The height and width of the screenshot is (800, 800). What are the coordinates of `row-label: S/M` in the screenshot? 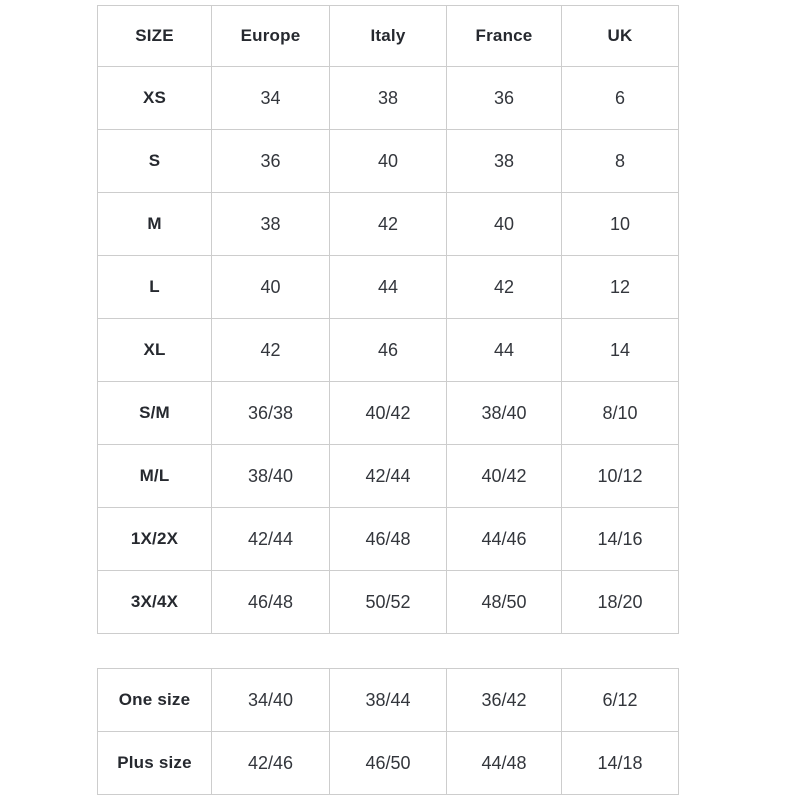 It's located at (154, 413).